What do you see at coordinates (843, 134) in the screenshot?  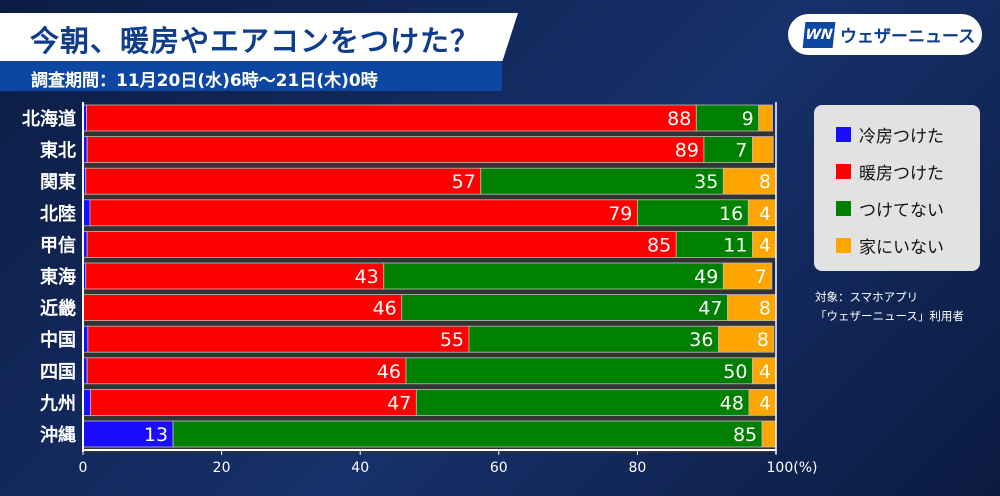 I see `legend-swatch` at bounding box center [843, 134].